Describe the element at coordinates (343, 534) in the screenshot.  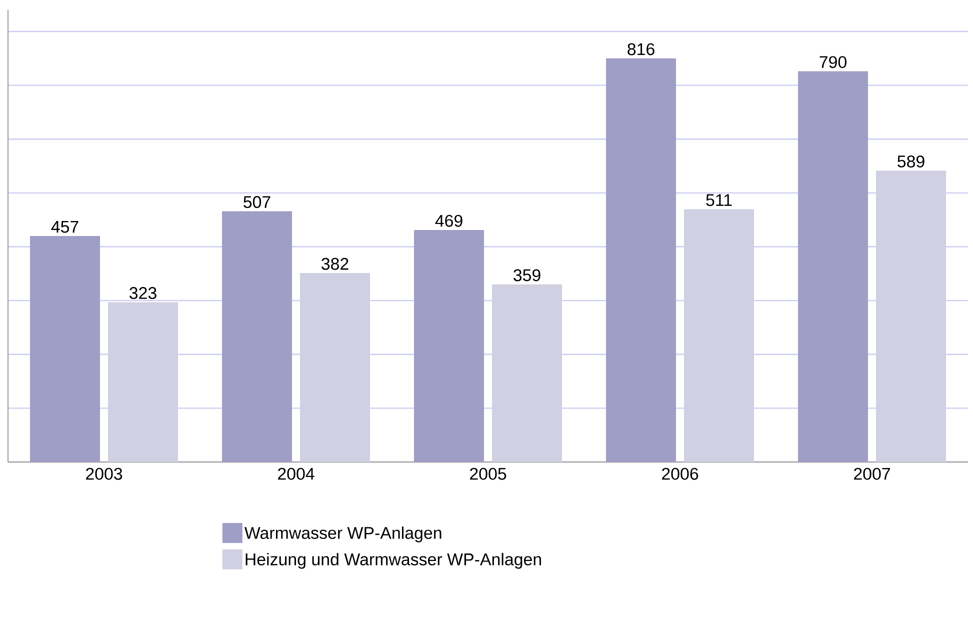
I see `legend-label: Warmwasser WP-Anlagen` at that location.